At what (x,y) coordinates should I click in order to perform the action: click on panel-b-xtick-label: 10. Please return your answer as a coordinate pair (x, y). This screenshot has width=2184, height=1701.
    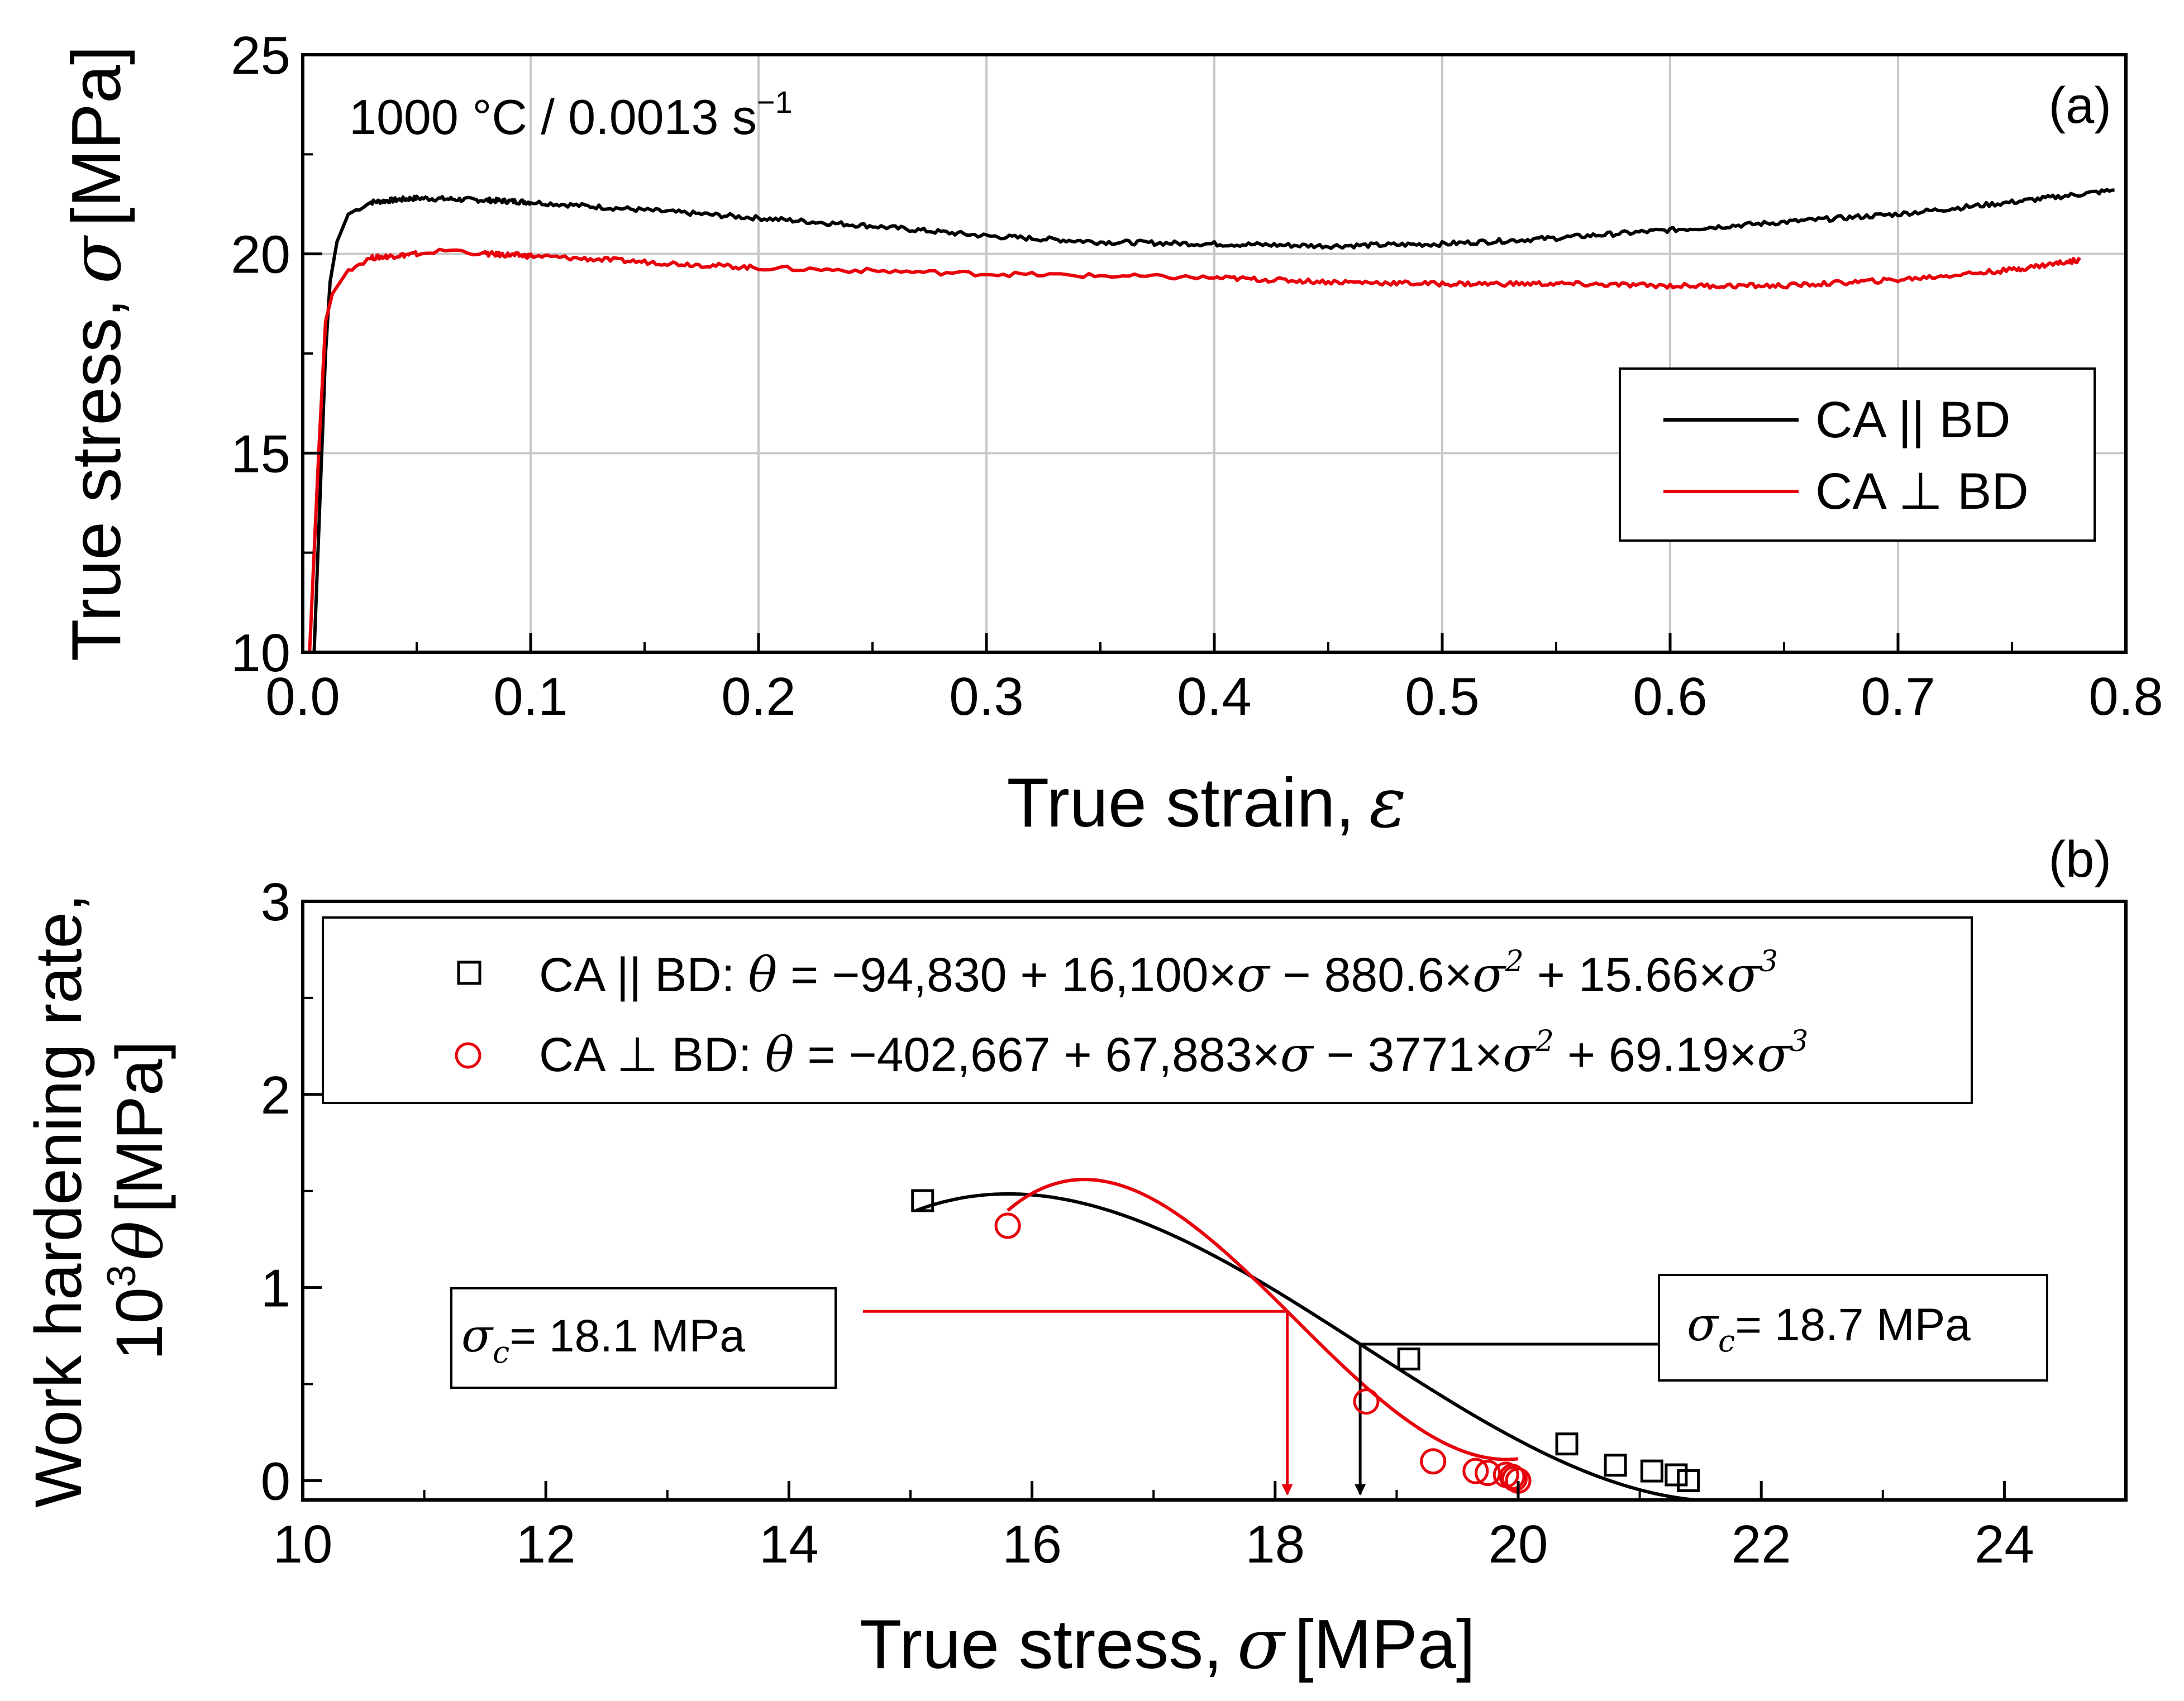
    Looking at the image, I should click on (303, 1544).